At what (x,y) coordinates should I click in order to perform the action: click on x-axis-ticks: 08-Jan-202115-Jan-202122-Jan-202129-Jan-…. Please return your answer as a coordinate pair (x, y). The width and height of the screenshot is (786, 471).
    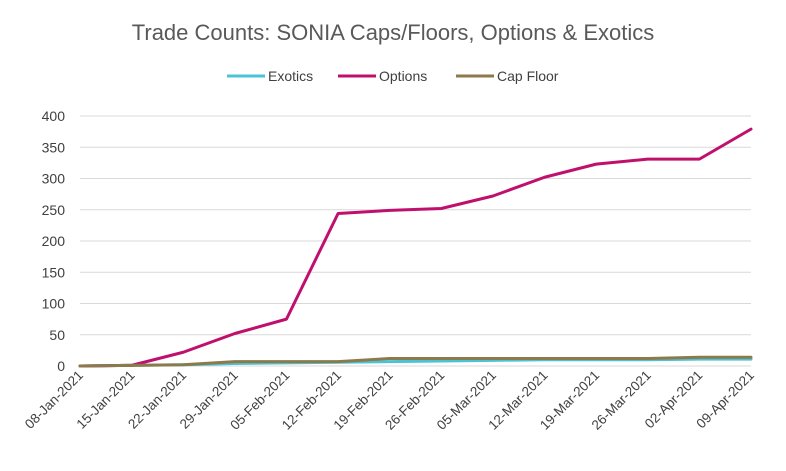
    Looking at the image, I should click on (389, 400).